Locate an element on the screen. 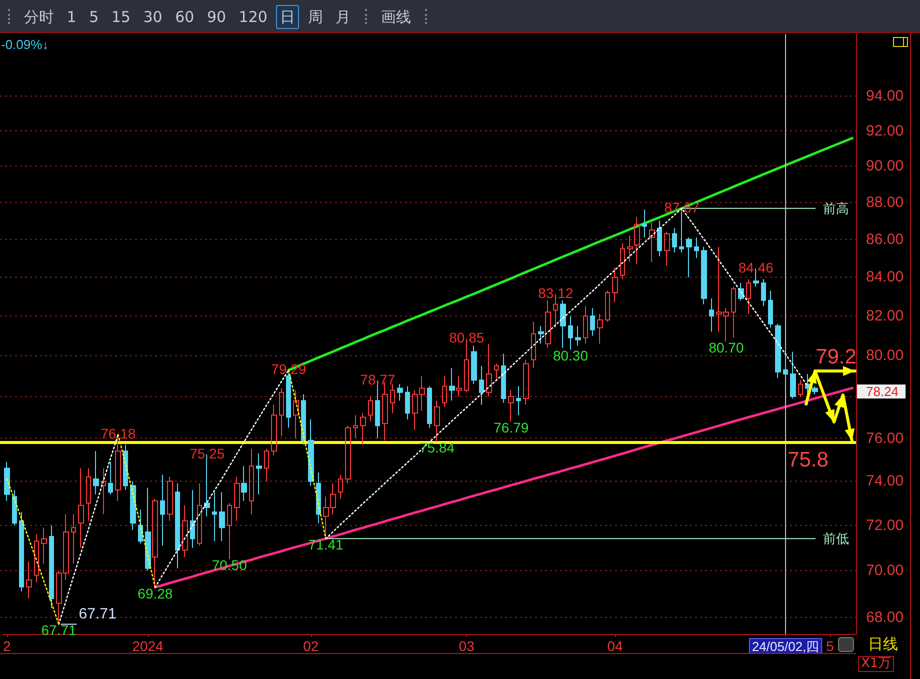  annotation: 80.70 is located at coordinates (726, 348).